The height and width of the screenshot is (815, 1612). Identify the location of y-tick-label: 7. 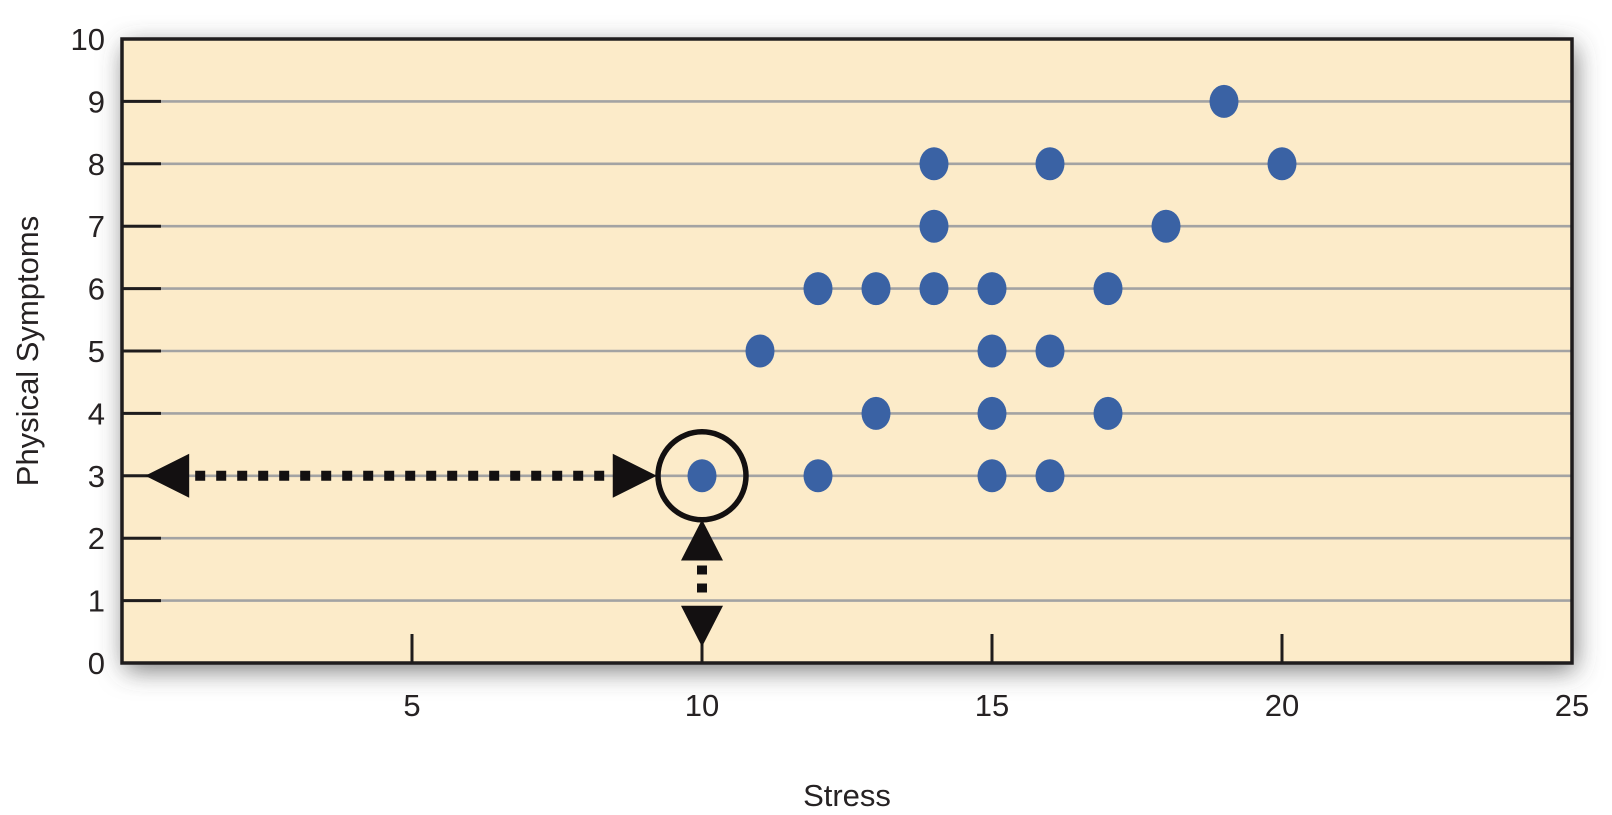
(96, 226).